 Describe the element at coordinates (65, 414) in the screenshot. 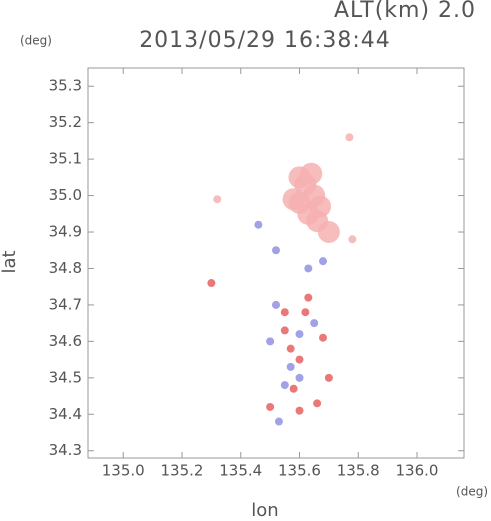

I see `y-tick-label: 34.4` at that location.